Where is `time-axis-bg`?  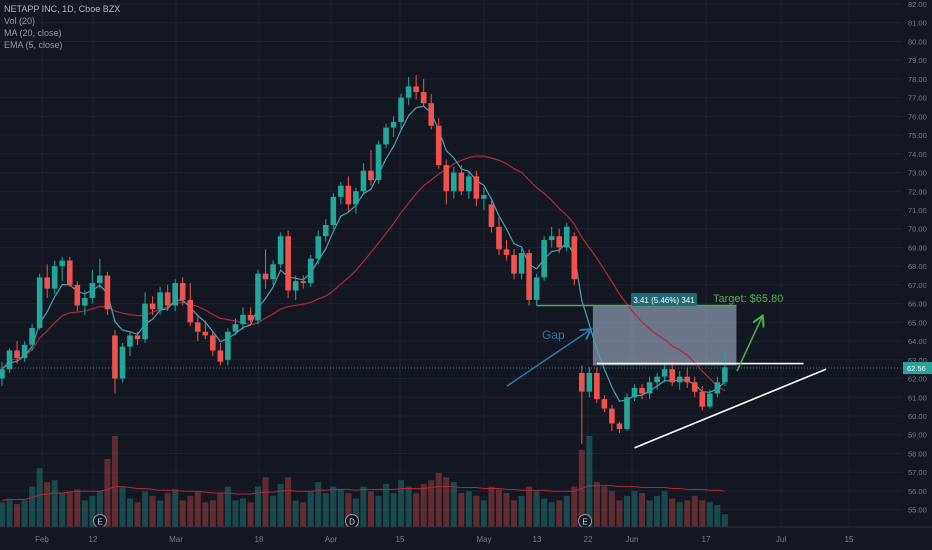
time-axis-bg is located at coordinates (466, 538).